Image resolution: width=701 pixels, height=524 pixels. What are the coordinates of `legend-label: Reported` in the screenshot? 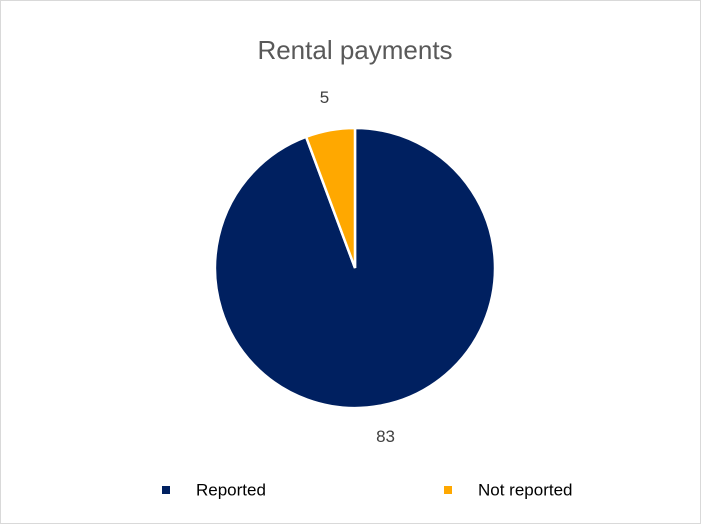 It's located at (231, 489).